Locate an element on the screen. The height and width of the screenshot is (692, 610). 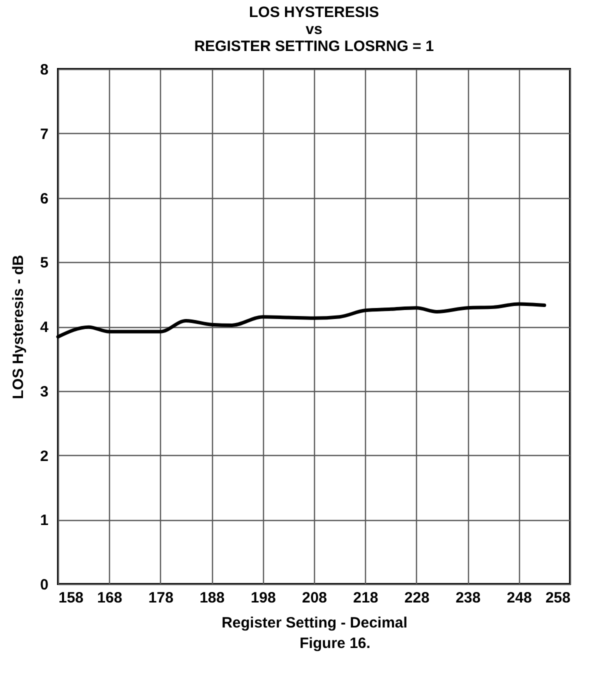
y-axis-title: LOS Hysteresis - dB is located at coordinates (19, 327).